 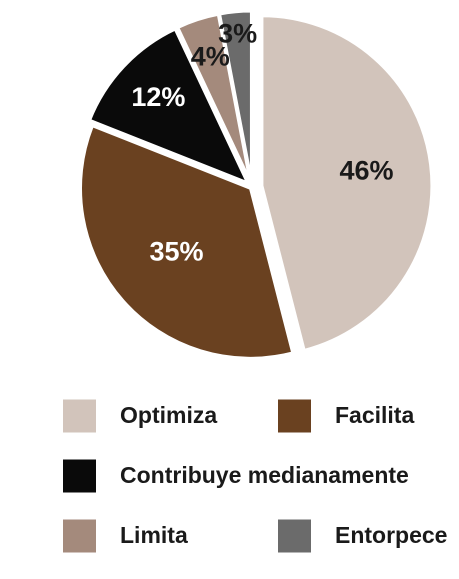 I want to click on slice-value-label: 3%, so click(x=237, y=34).